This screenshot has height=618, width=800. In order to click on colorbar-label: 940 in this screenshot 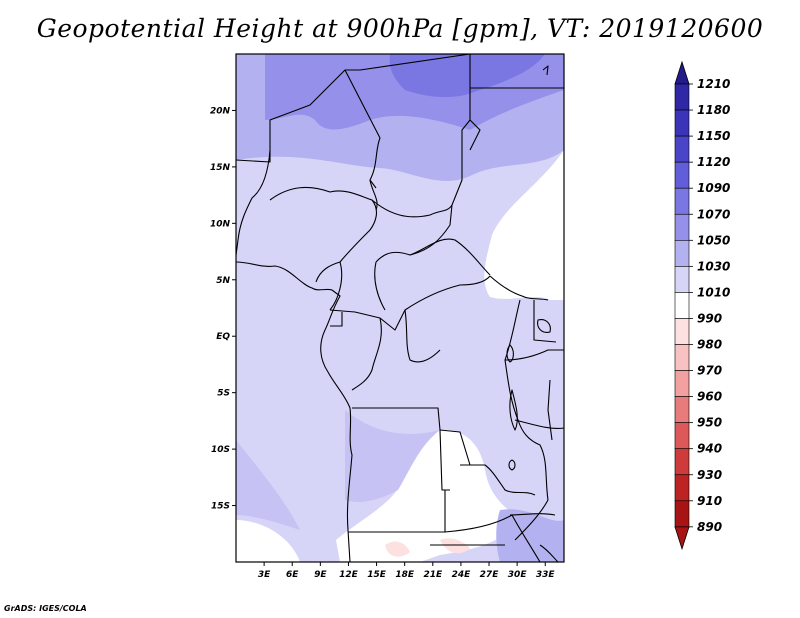, I will do `click(709, 449)`.